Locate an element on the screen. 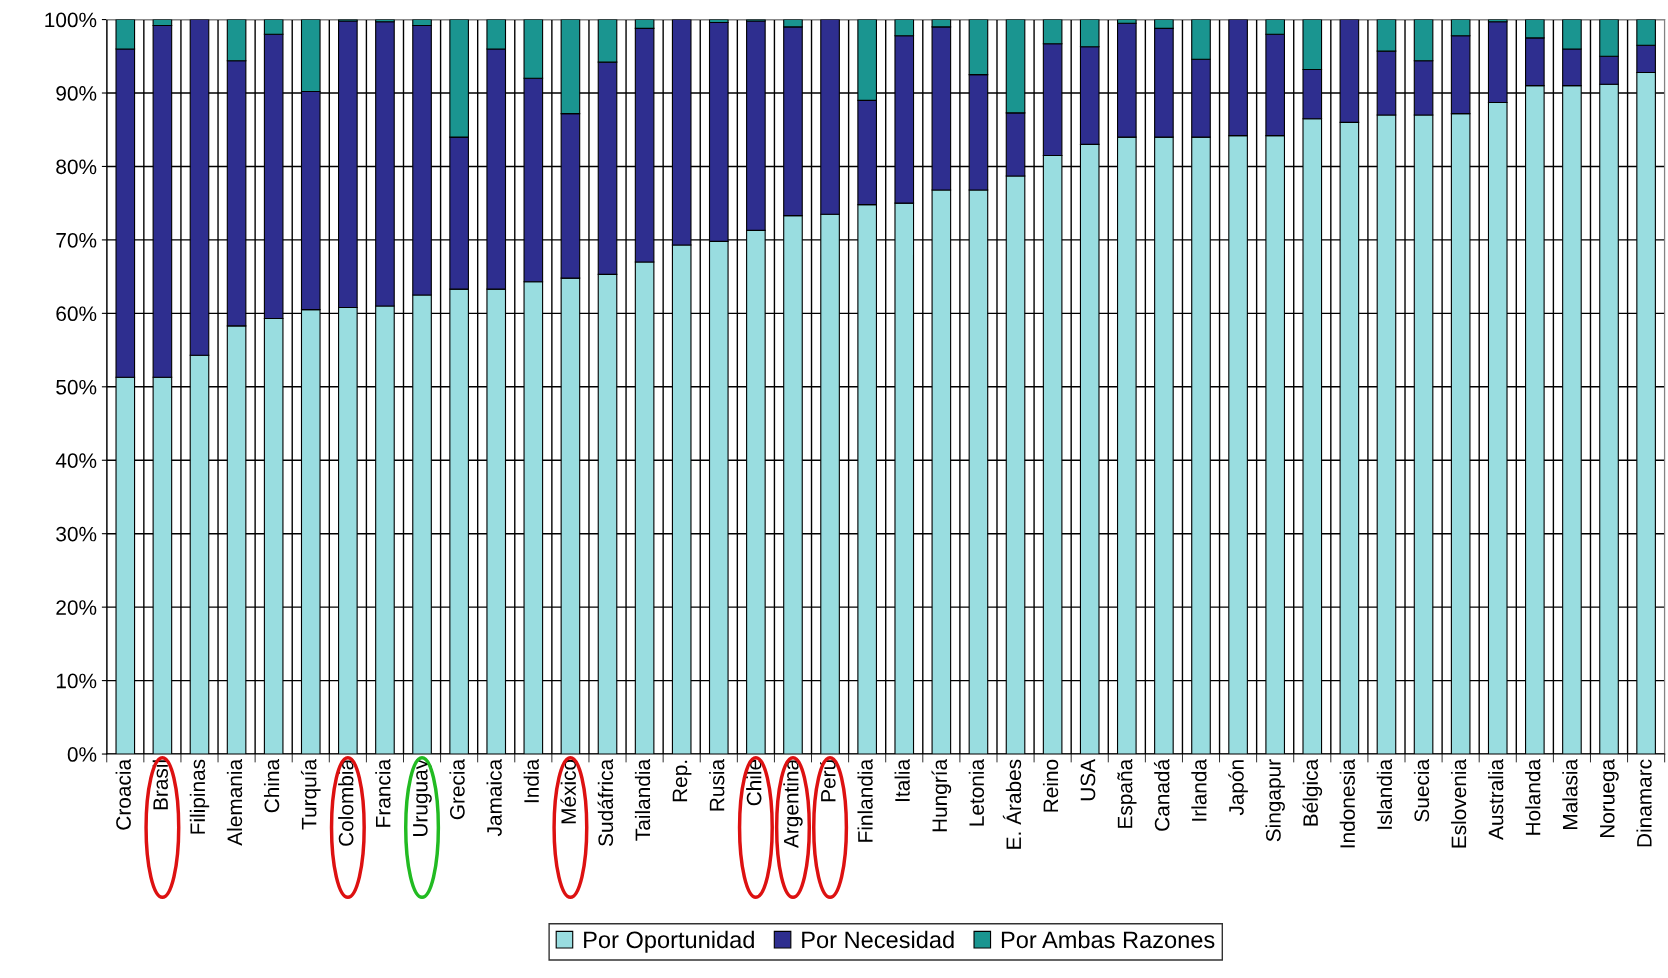  y-tick-label: 90% is located at coordinates (76, 93).